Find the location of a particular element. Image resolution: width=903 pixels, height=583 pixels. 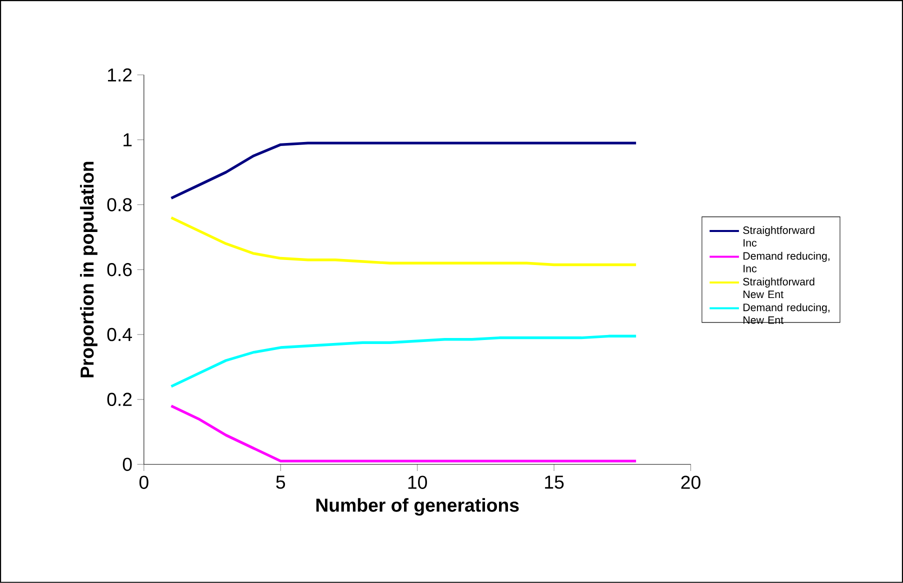

x-axis-title: Number of generations is located at coordinates (417, 507).